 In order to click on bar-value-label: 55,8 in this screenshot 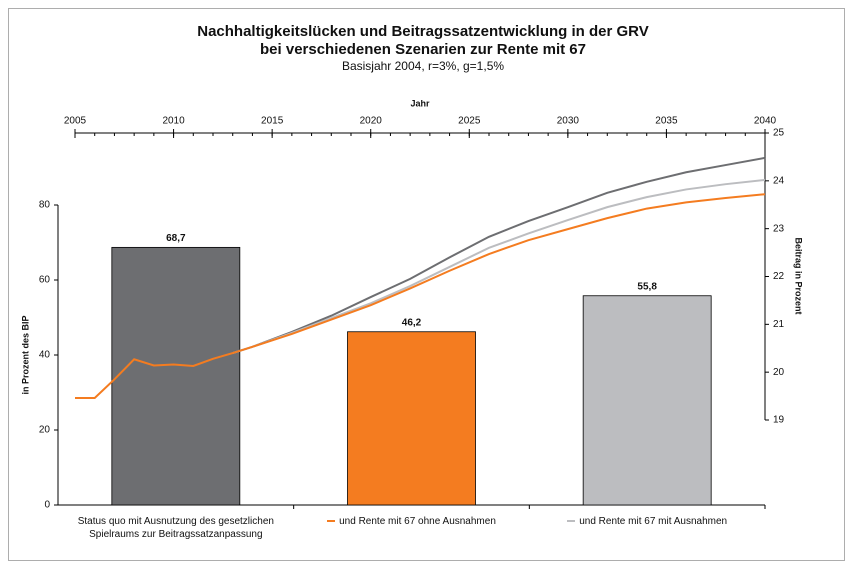, I will do `click(647, 286)`.